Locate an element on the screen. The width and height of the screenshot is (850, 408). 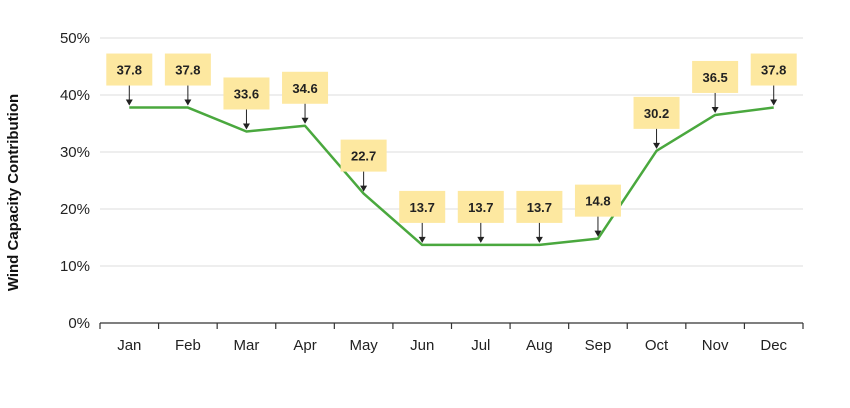
x-tick-label: Jun is located at coordinates (422, 345).